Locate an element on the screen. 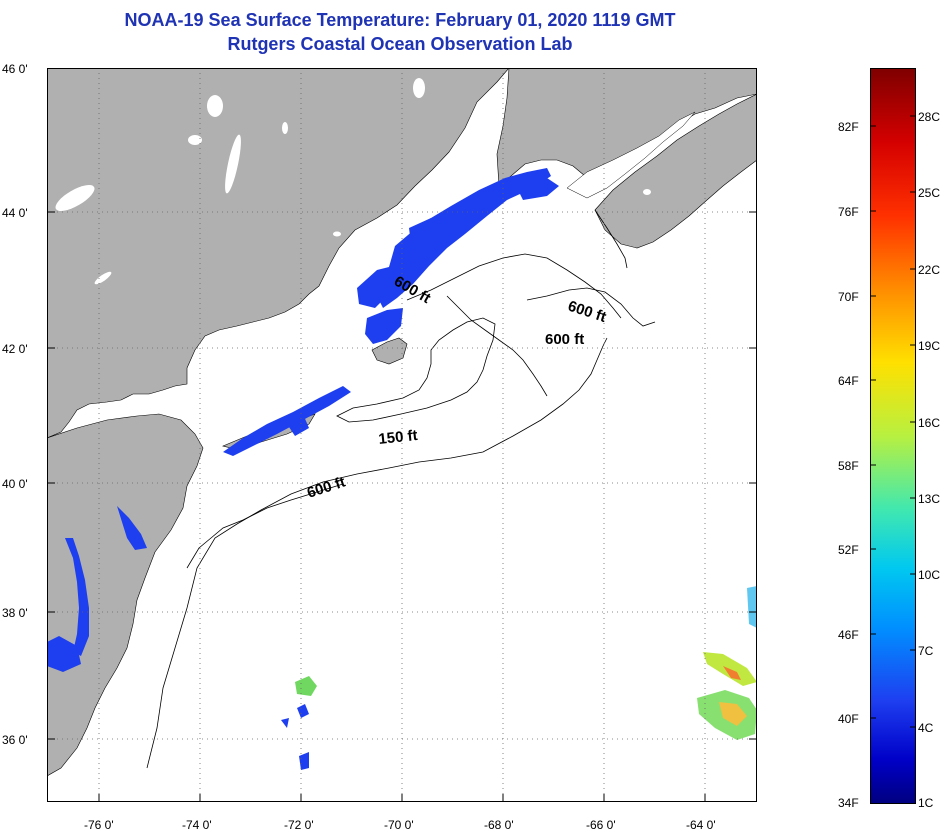 The height and width of the screenshot is (832, 944). lat-label-38: 38 0' is located at coordinates (15, 613).